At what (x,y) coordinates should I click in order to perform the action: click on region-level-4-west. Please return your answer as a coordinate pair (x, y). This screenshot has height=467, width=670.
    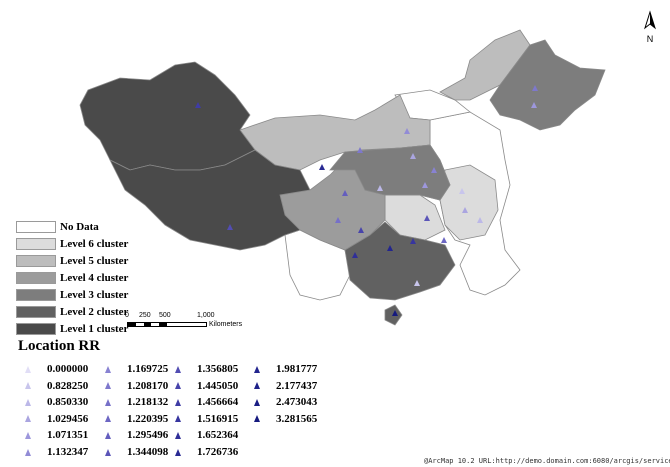
    Looking at the image, I should click on (332, 205).